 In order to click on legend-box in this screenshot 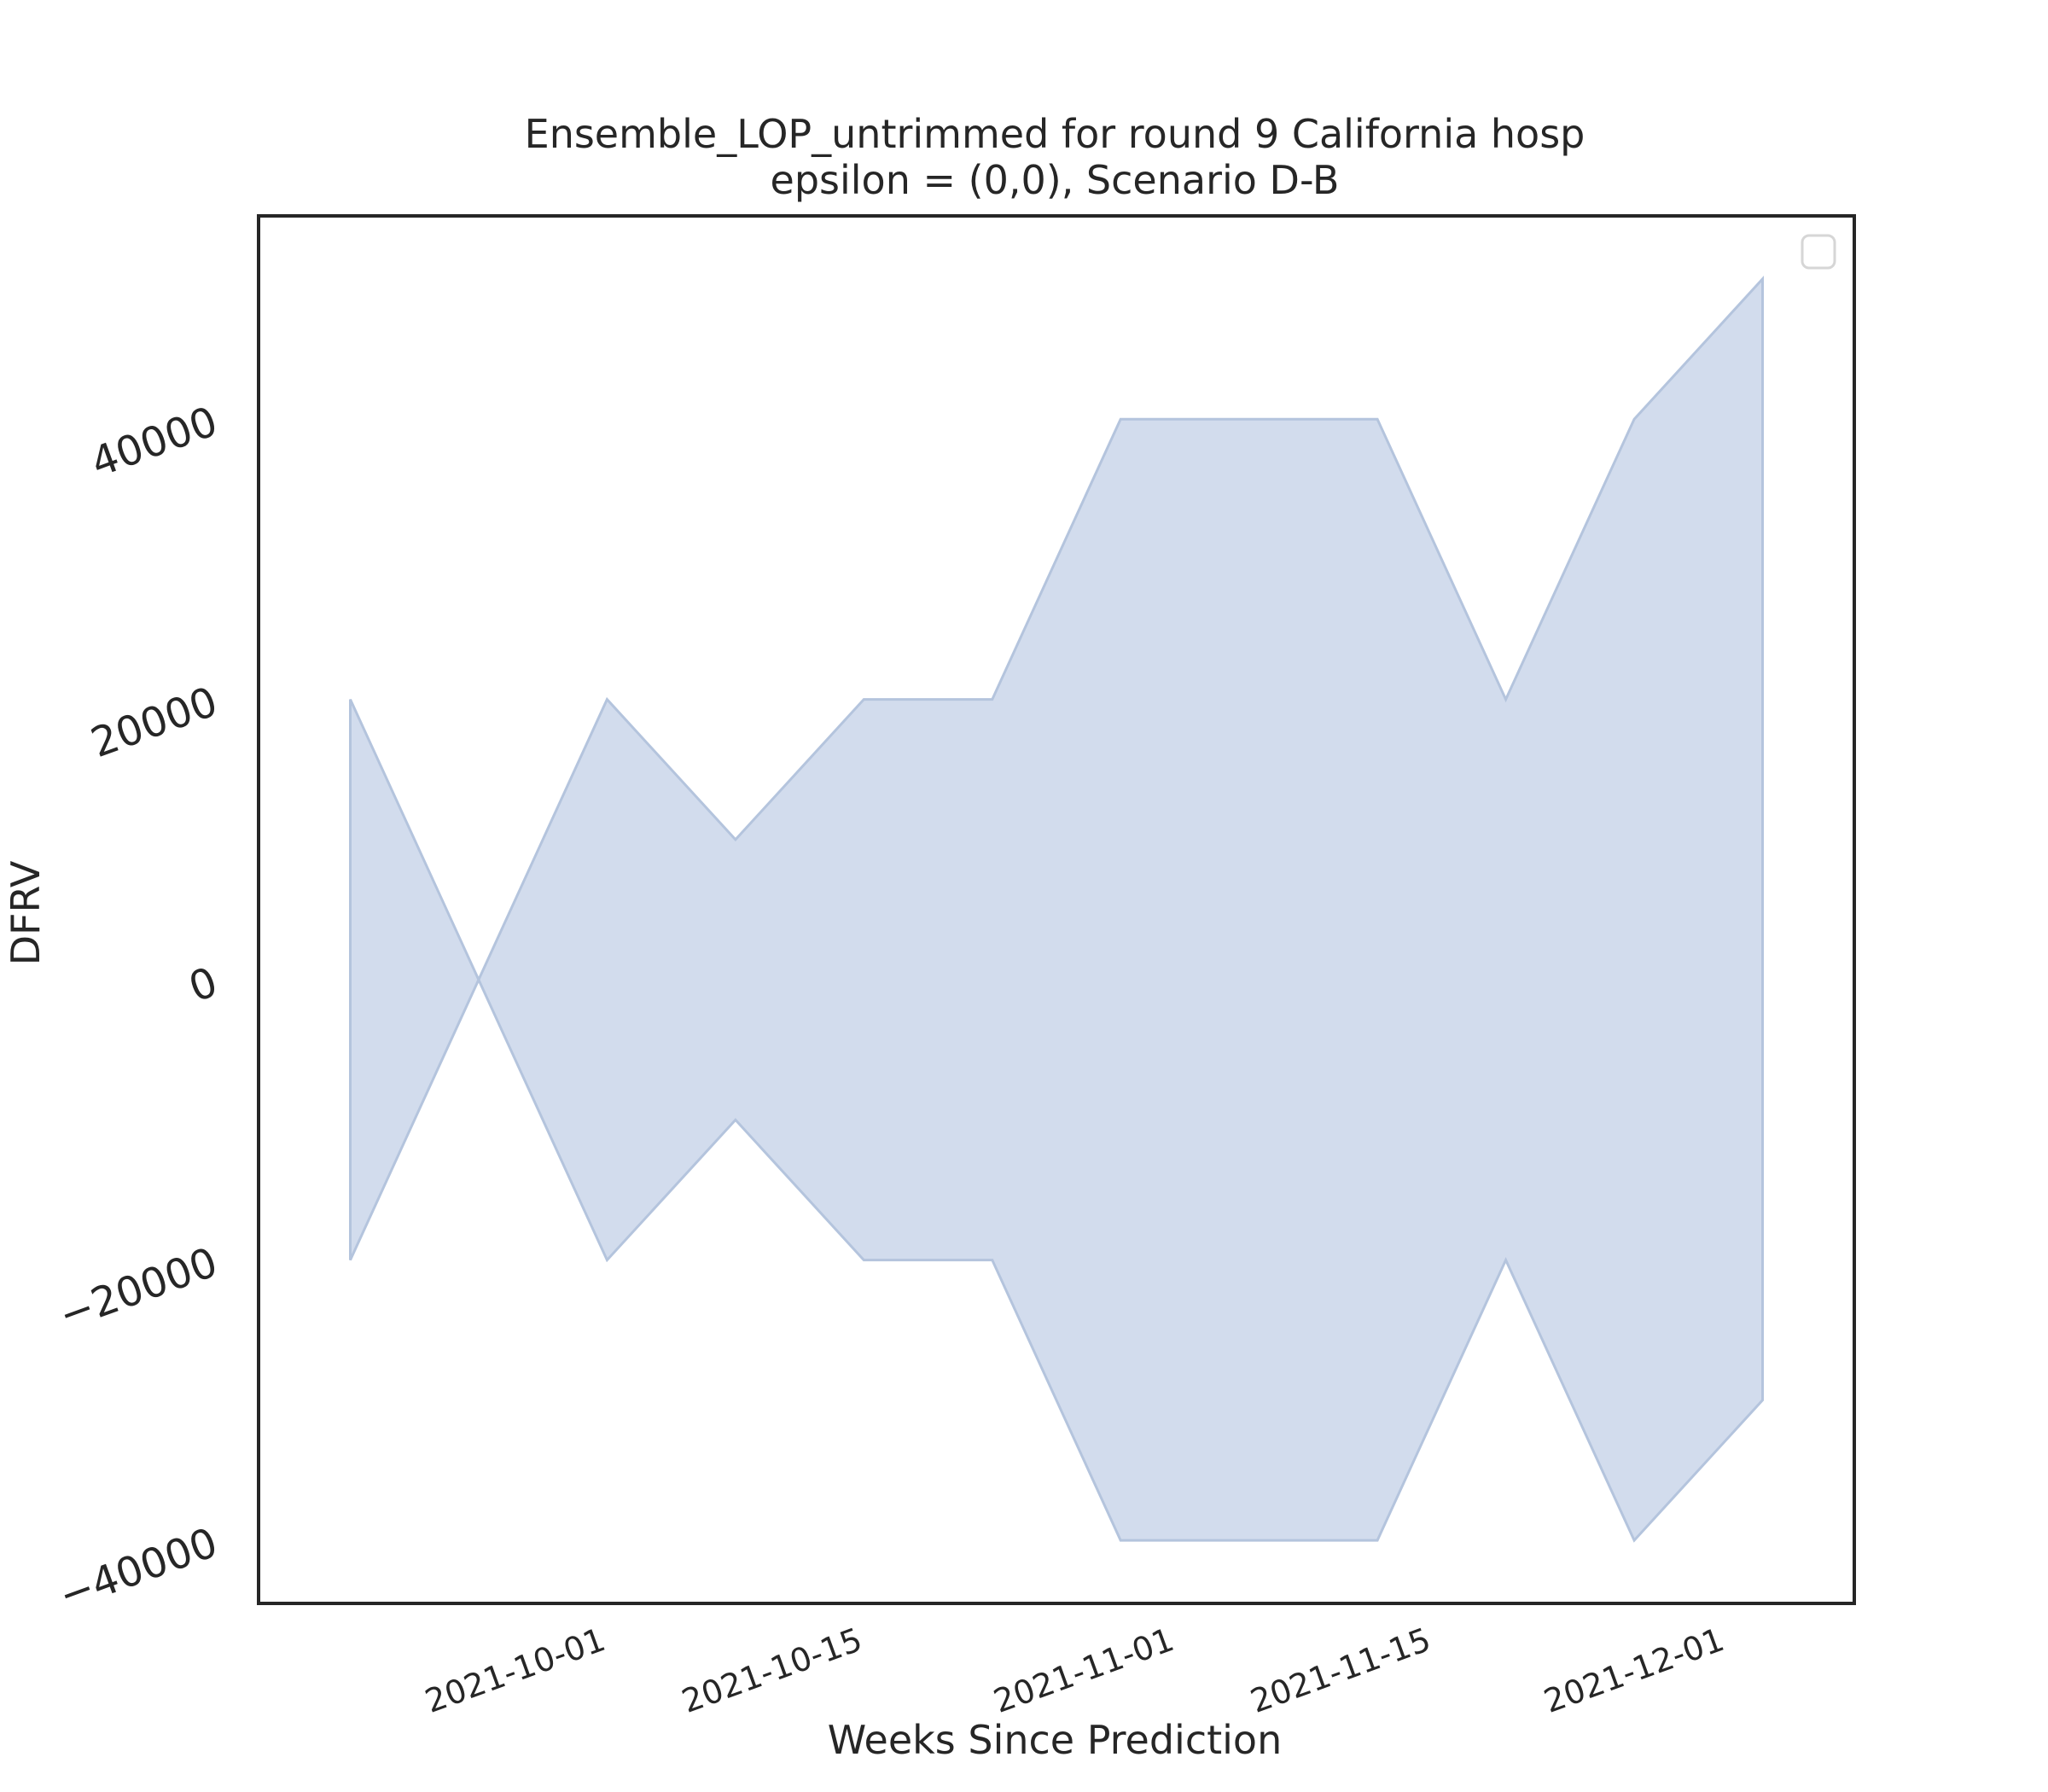, I will do `click(1819, 252)`.